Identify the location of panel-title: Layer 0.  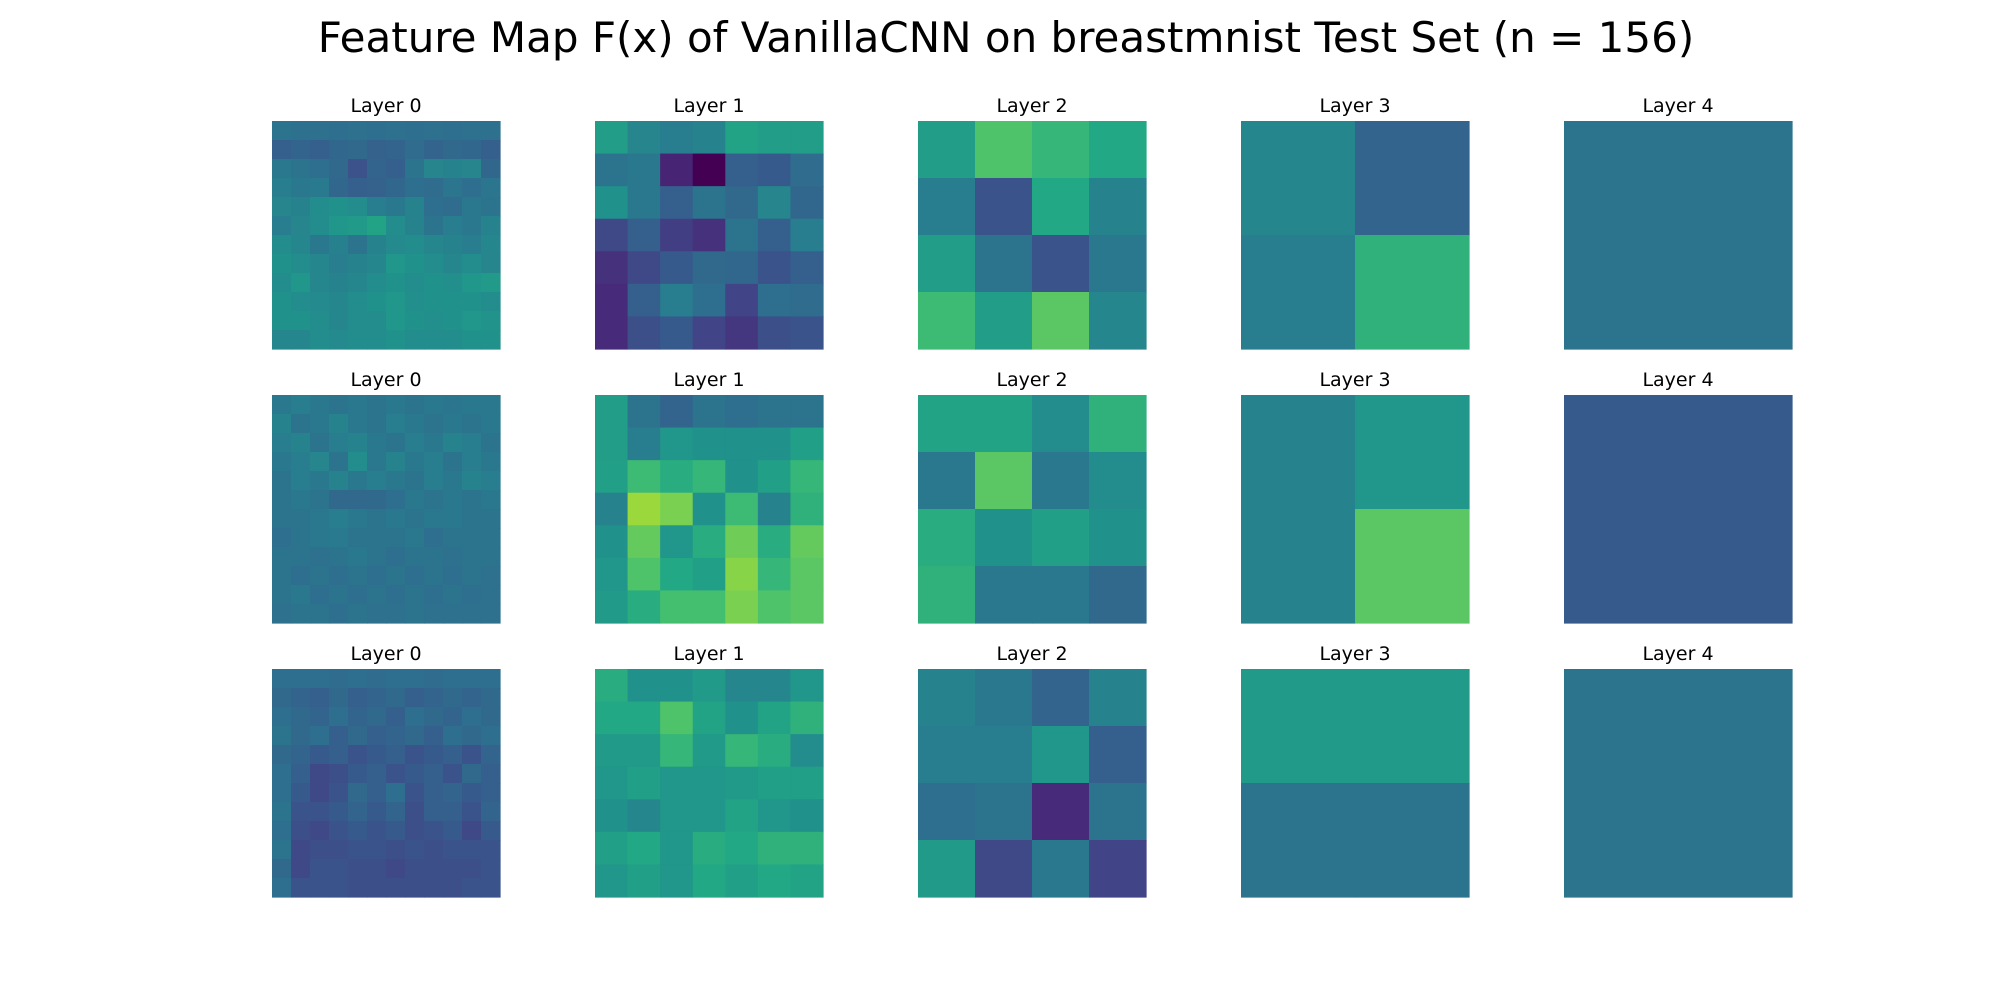
(385, 654).